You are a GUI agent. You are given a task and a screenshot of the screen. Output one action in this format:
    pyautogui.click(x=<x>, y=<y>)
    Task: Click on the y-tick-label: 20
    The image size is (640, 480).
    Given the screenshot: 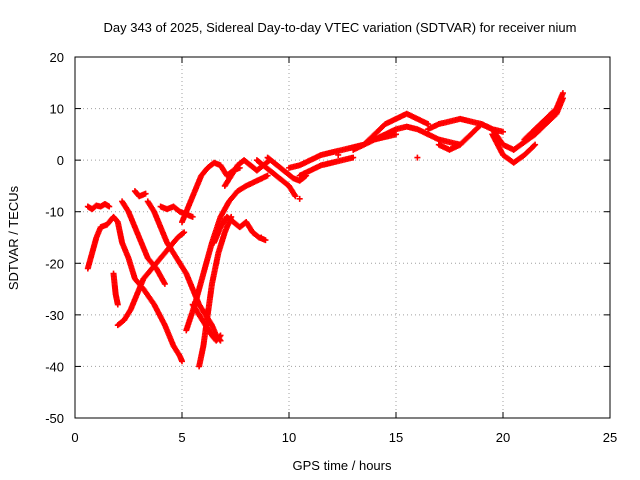 What is the action you would take?
    pyautogui.click(x=57, y=57)
    